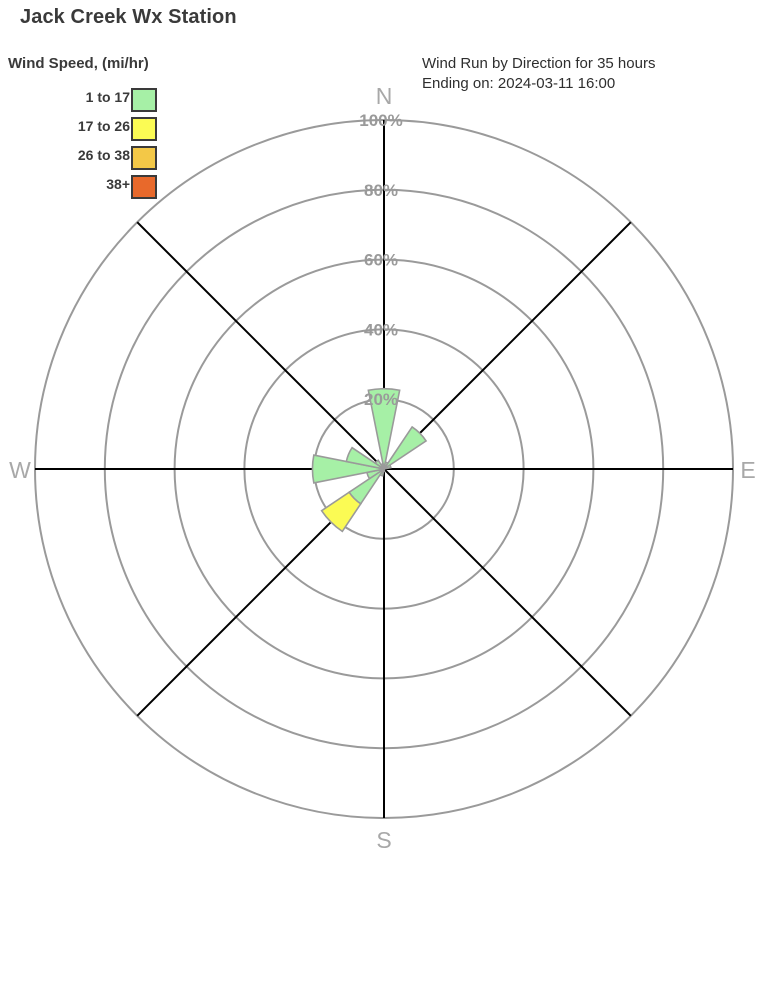 This screenshot has width=768, height=1008. I want to click on compass-label-south: S, so click(383, 840).